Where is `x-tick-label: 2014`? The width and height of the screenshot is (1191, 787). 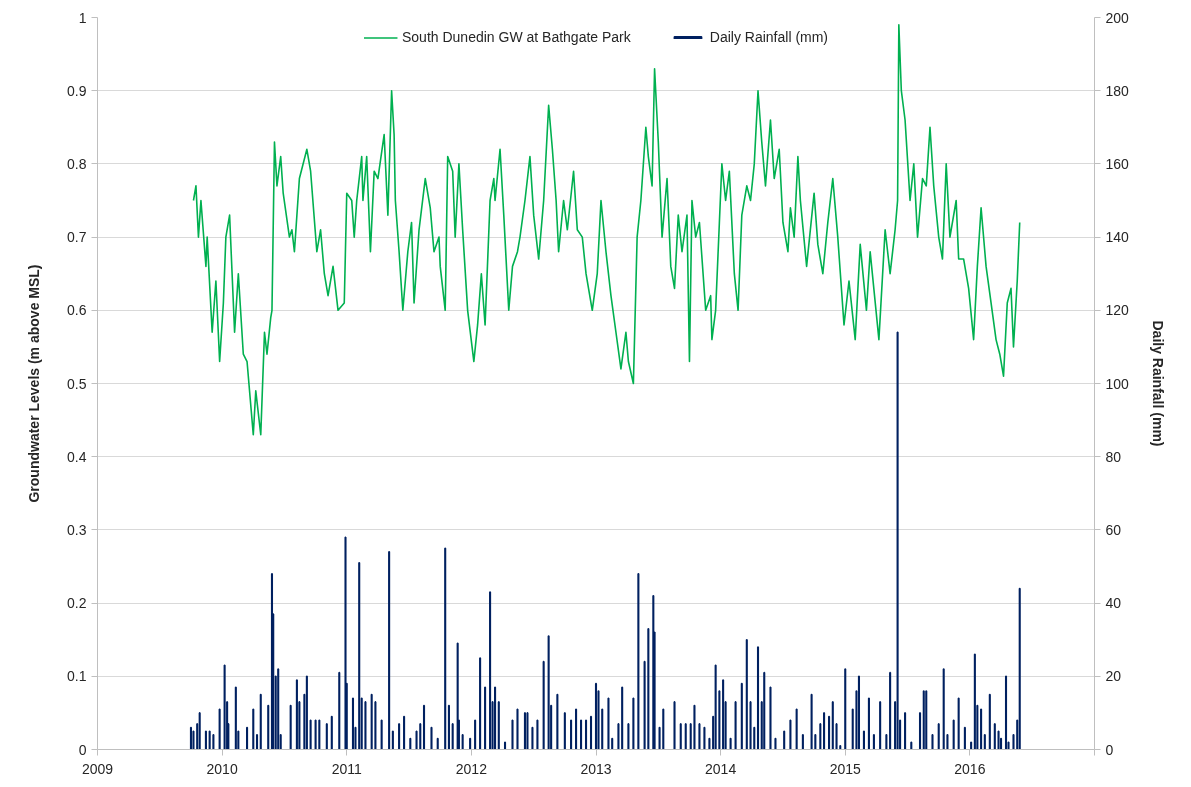
x-tick-label: 2014 is located at coordinates (721, 768).